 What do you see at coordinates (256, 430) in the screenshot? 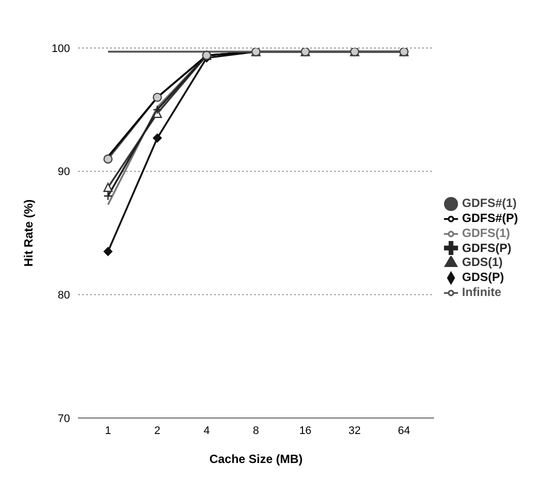
I see `x-tick-label: 8` at bounding box center [256, 430].